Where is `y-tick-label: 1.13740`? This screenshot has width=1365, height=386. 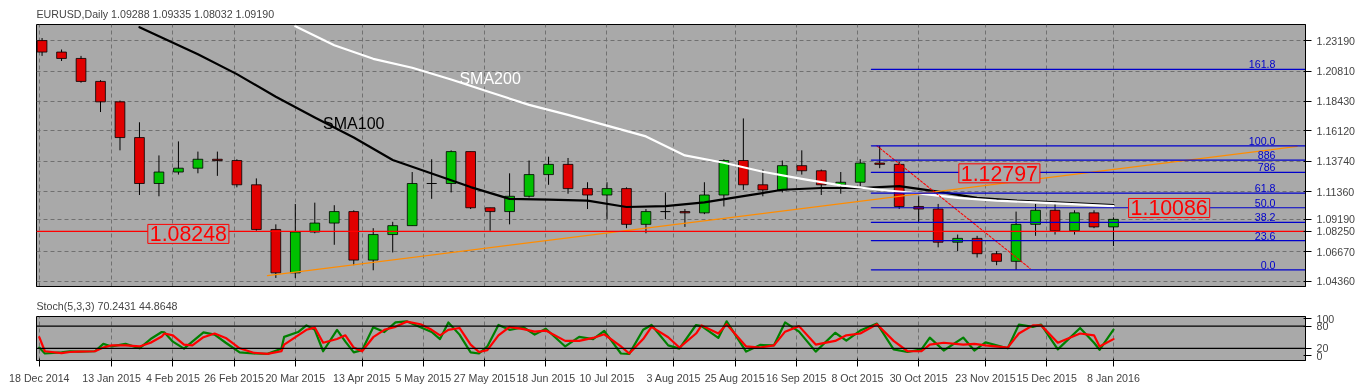 y-tick-label: 1.13740 is located at coordinates (1336, 161).